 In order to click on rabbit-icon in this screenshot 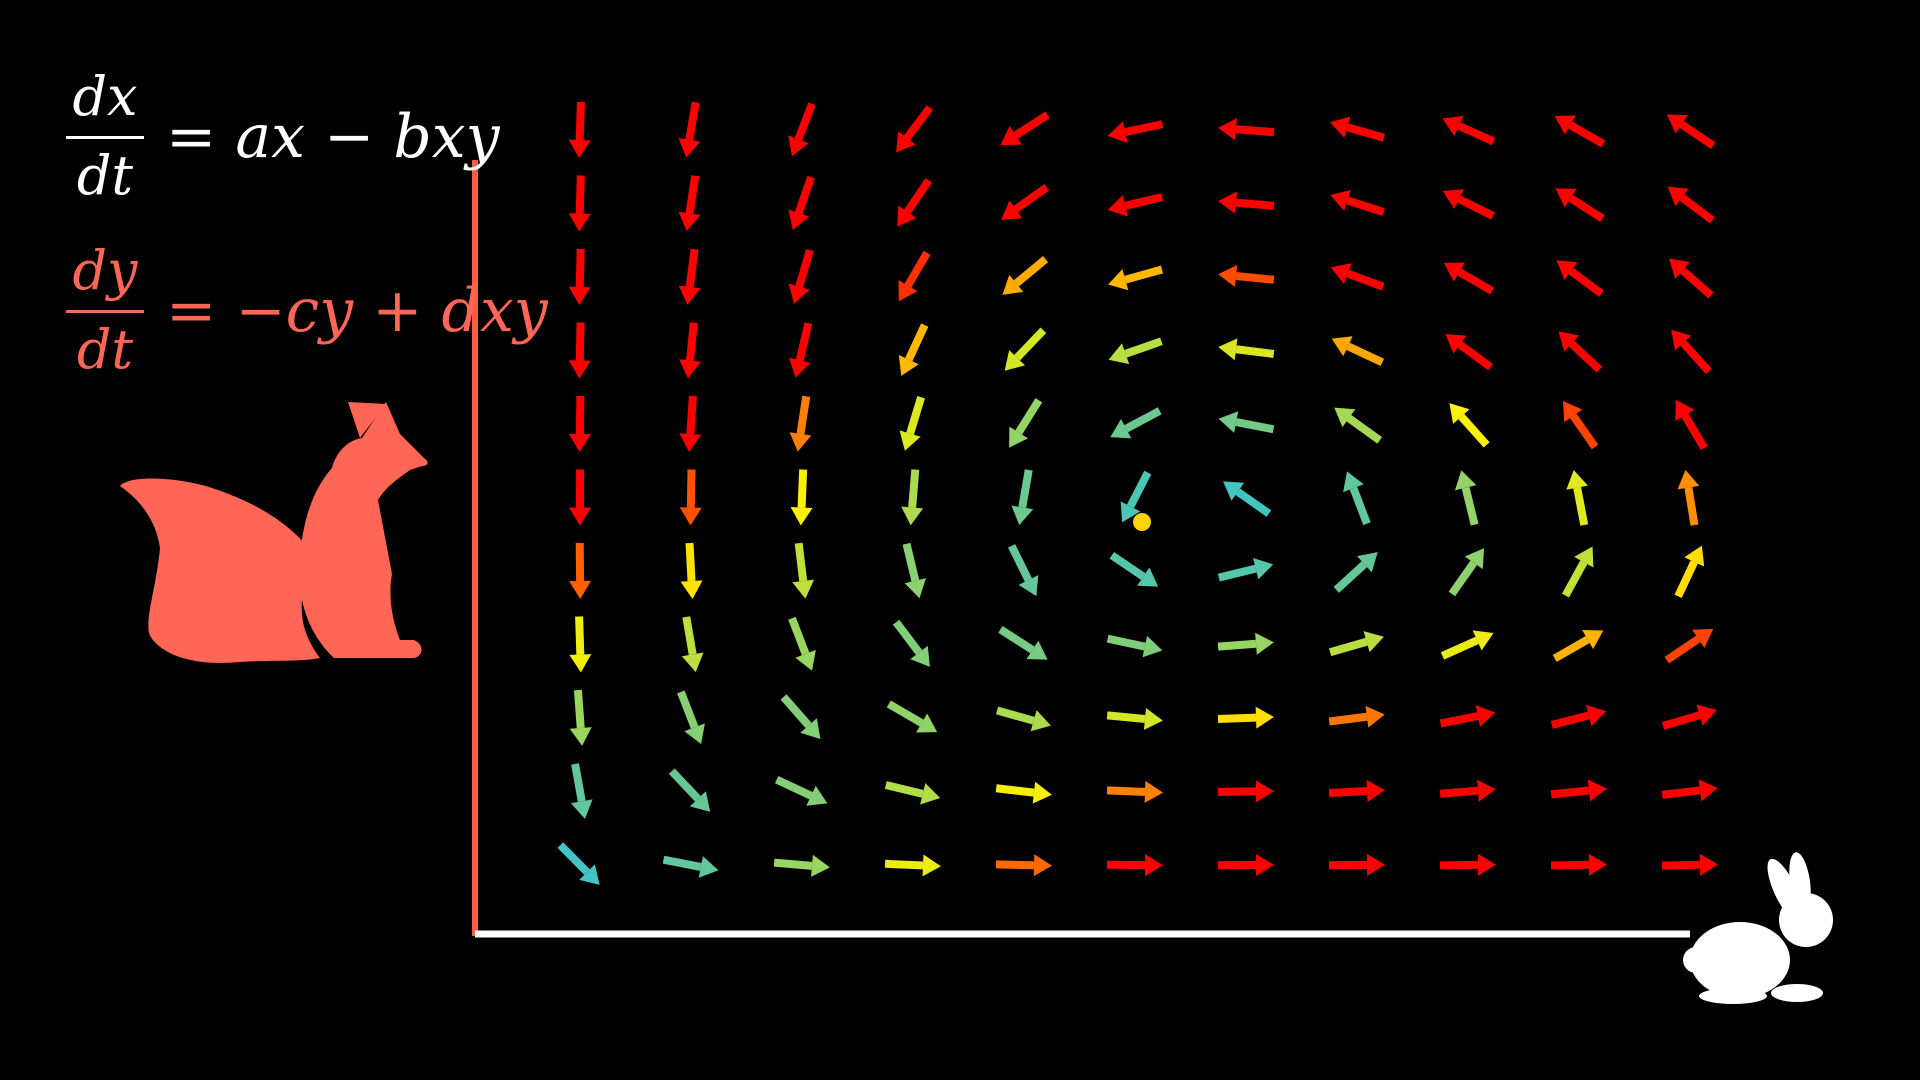, I will do `click(1758, 928)`.